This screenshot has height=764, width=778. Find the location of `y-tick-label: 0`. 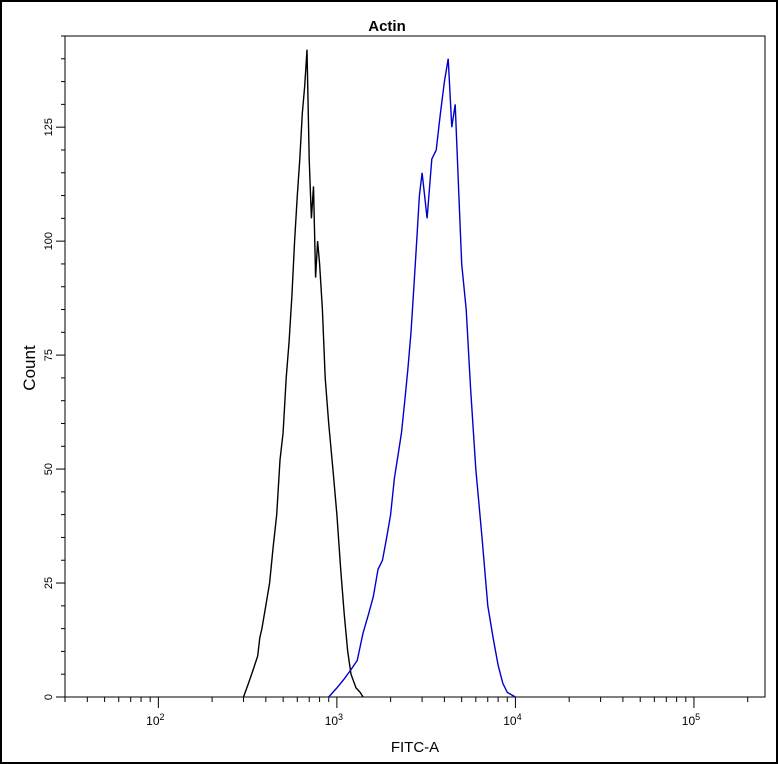

y-tick-label: 0 is located at coordinates (49, 697).